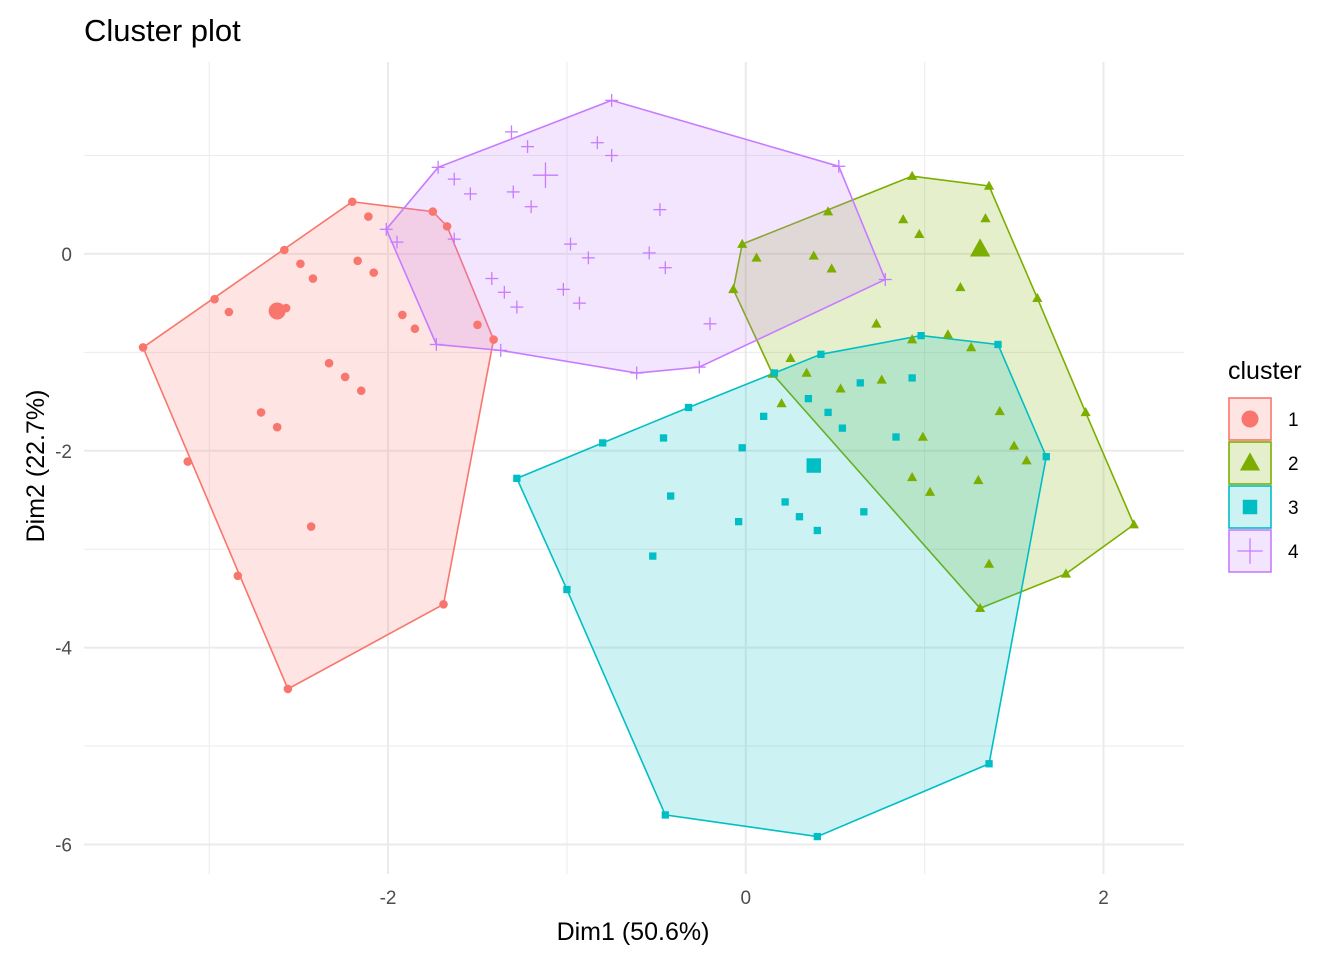 The width and height of the screenshot is (1344, 960). Describe the element at coordinates (388, 898) in the screenshot. I see `x-tick-label: -2` at that location.